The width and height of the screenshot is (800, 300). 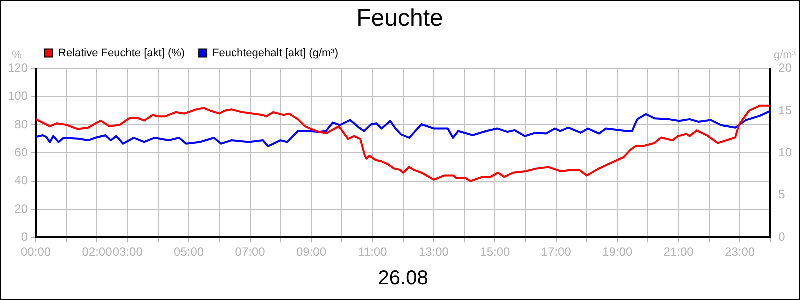 What do you see at coordinates (17, 55) in the screenshot?
I see `y-axis-title: %` at bounding box center [17, 55].